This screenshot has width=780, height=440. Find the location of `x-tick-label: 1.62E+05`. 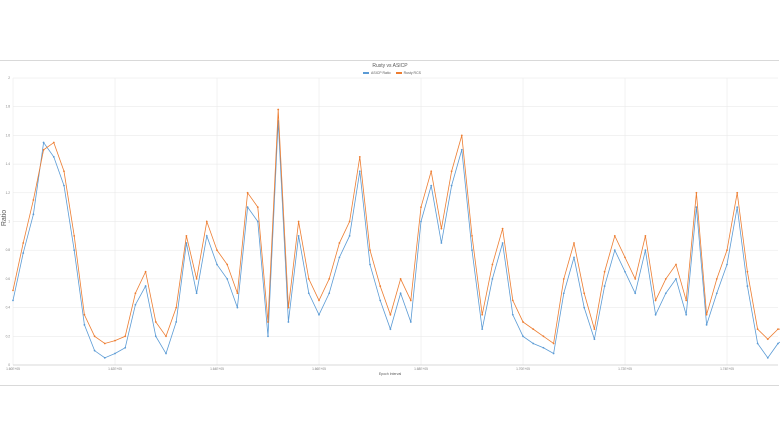

x-tick-label: 1.62E+05 is located at coordinates (115, 369).